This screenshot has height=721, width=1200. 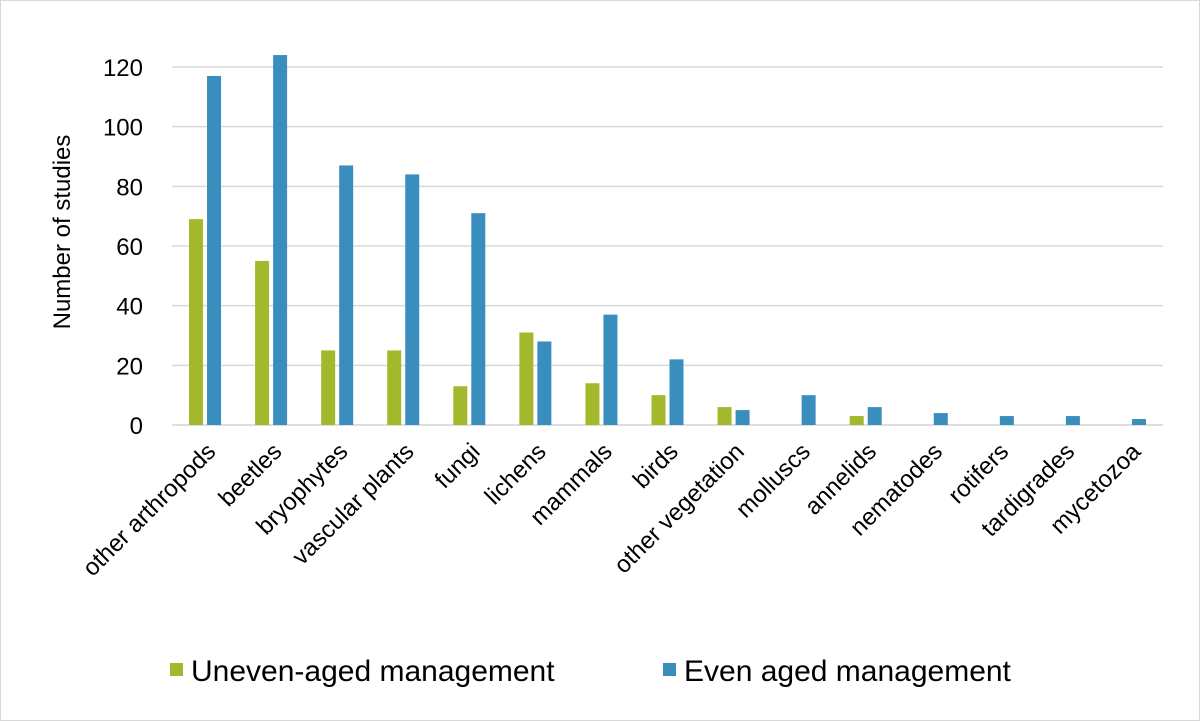 I want to click on bar-even-nematodes, so click(x=940, y=419).